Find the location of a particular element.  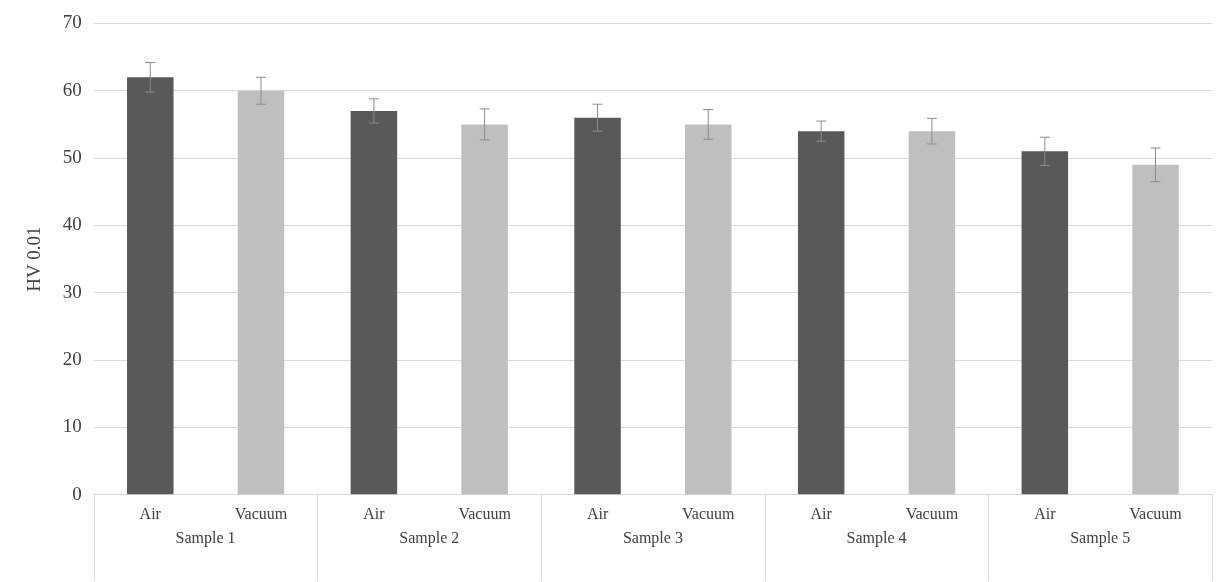

y-tick-label: 50 is located at coordinates (72, 157).